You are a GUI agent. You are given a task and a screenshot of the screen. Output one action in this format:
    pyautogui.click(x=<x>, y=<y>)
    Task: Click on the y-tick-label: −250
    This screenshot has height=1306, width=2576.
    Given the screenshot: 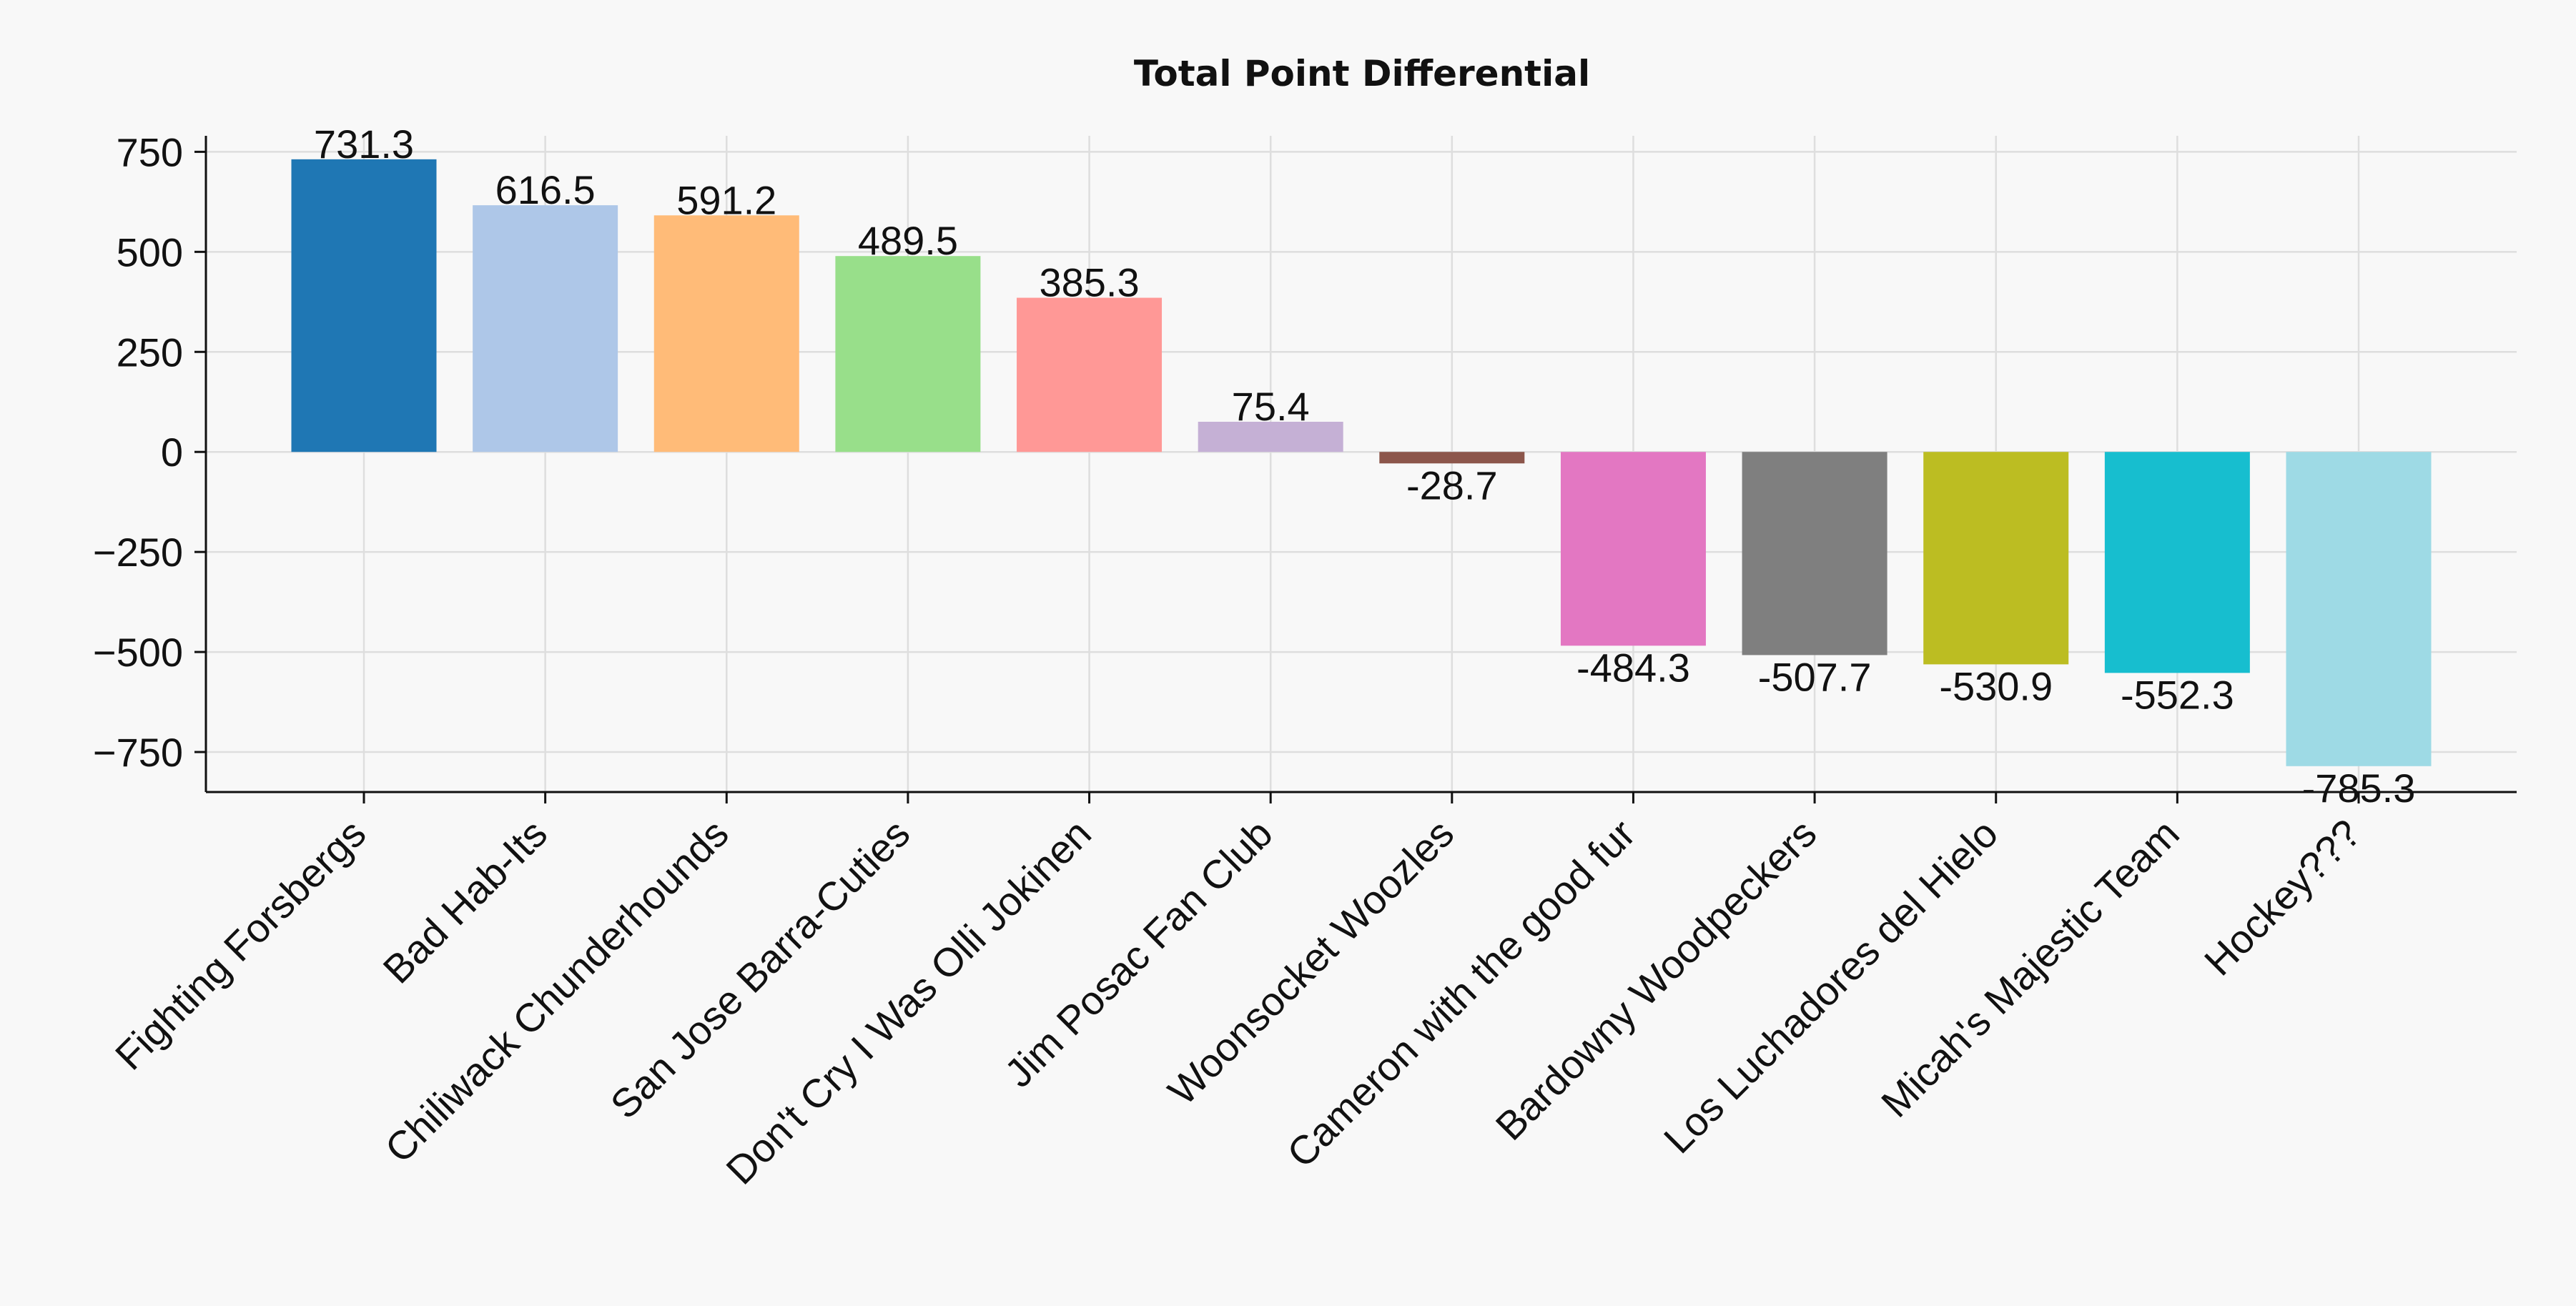 What is the action you would take?
    pyautogui.click(x=138, y=552)
    